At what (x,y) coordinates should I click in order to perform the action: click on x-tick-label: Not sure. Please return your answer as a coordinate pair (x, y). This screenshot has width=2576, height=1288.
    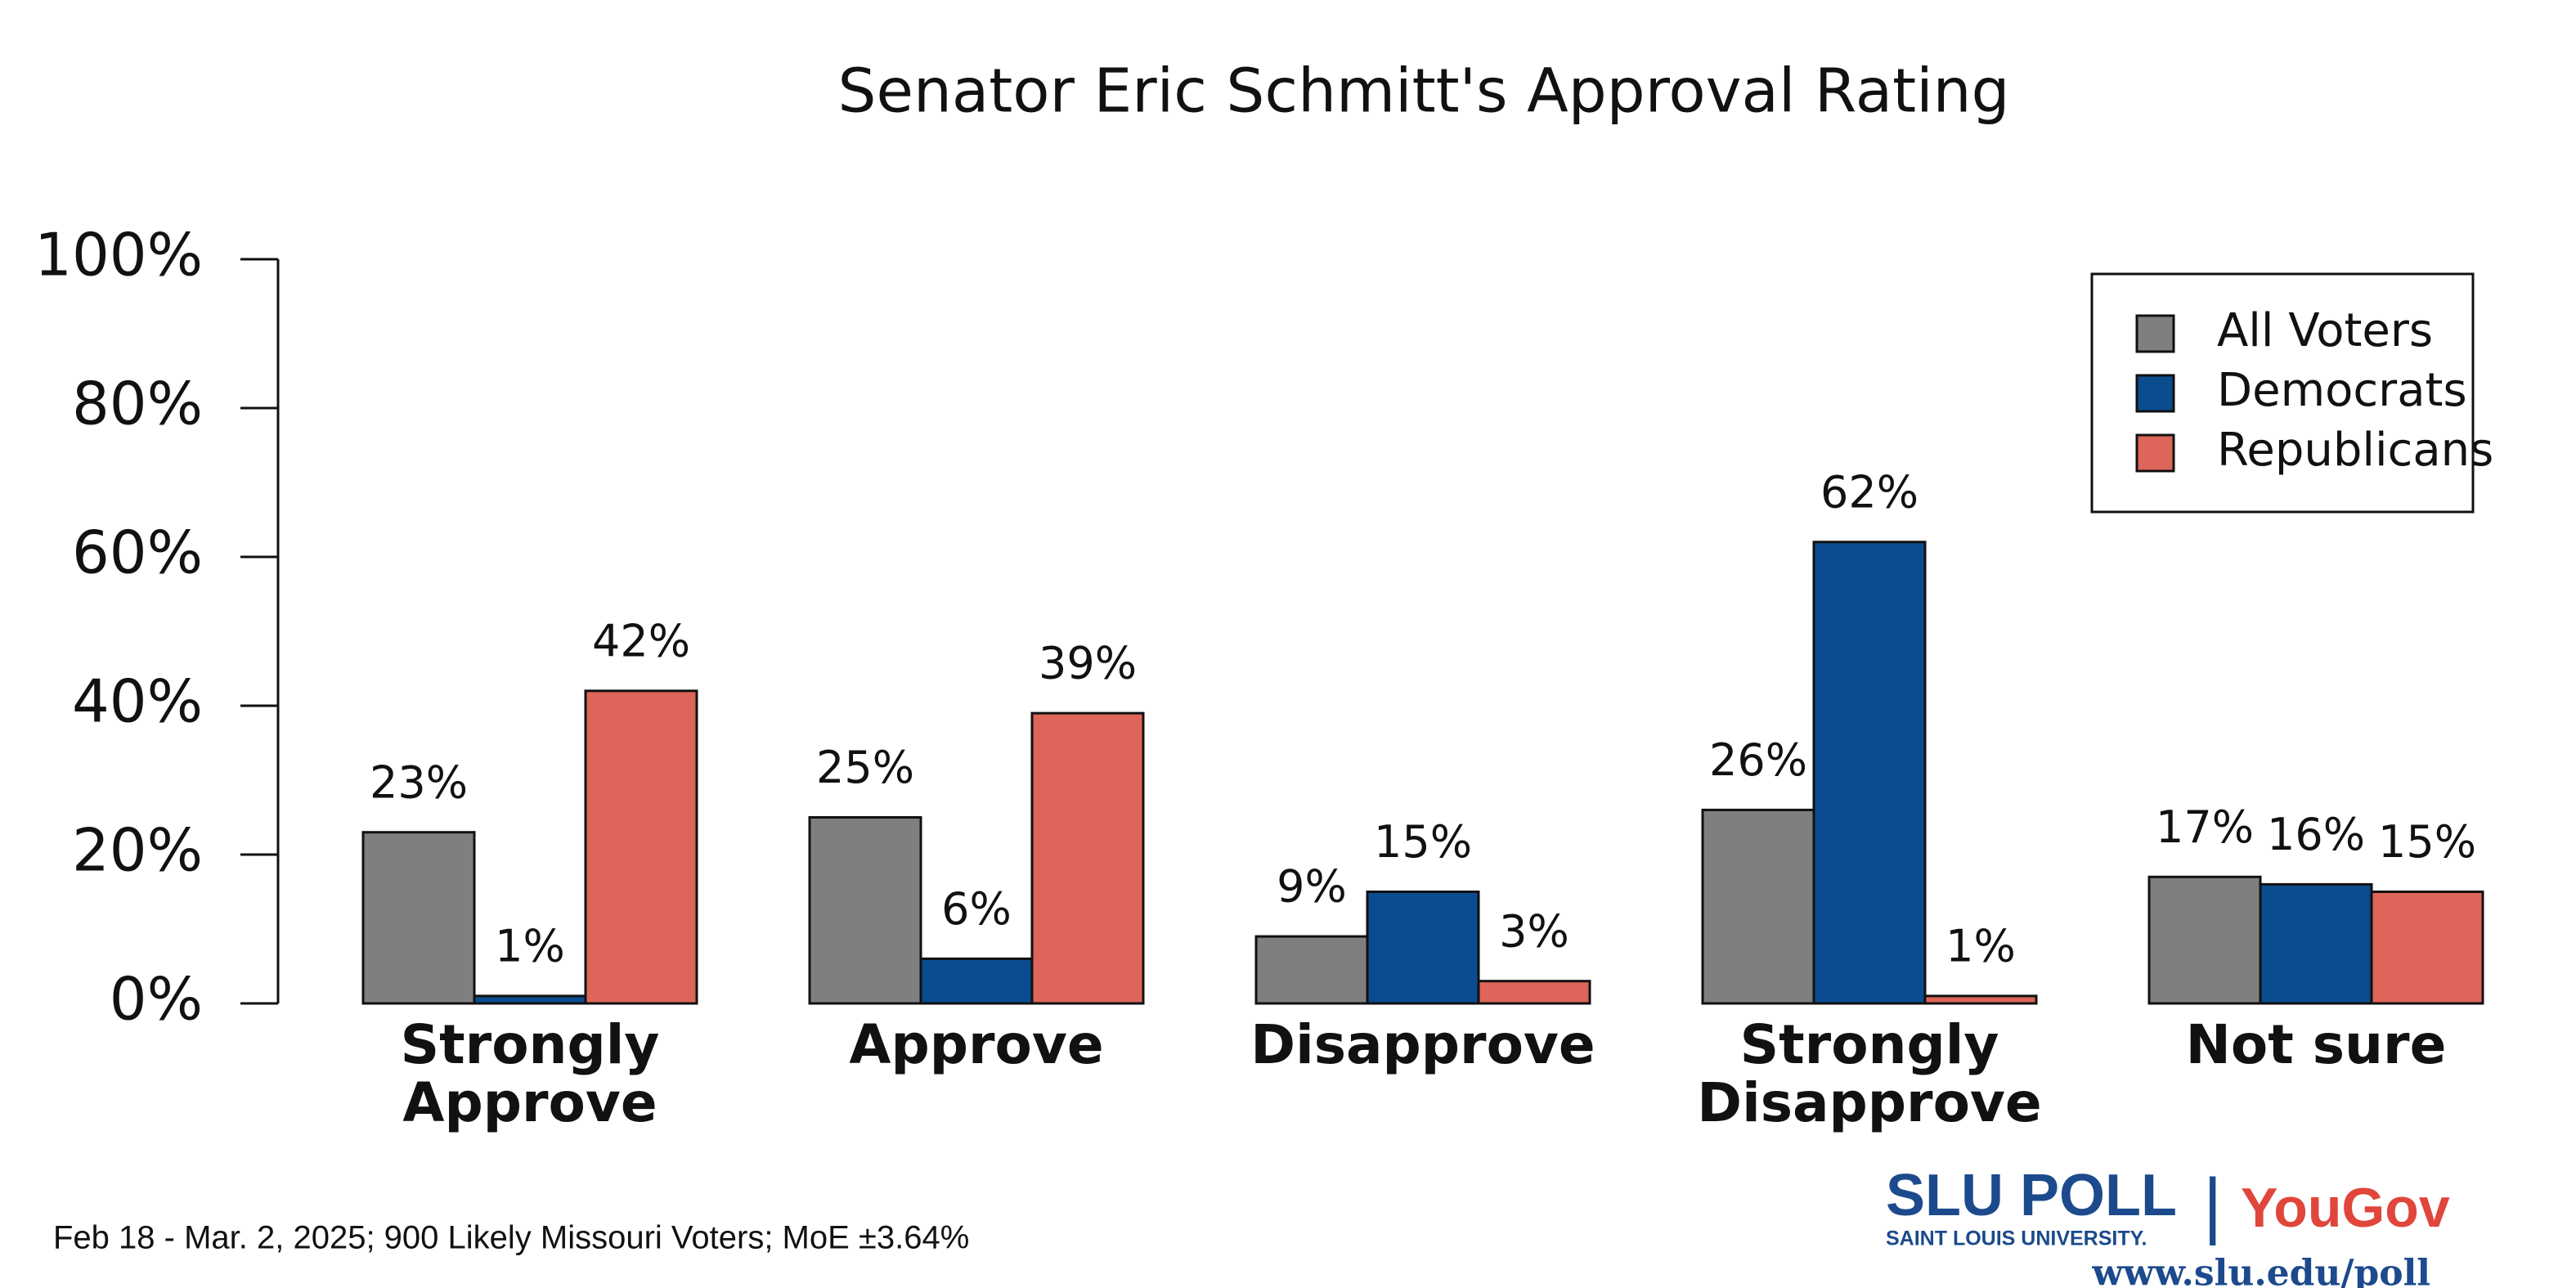
    Looking at the image, I should click on (2316, 1044).